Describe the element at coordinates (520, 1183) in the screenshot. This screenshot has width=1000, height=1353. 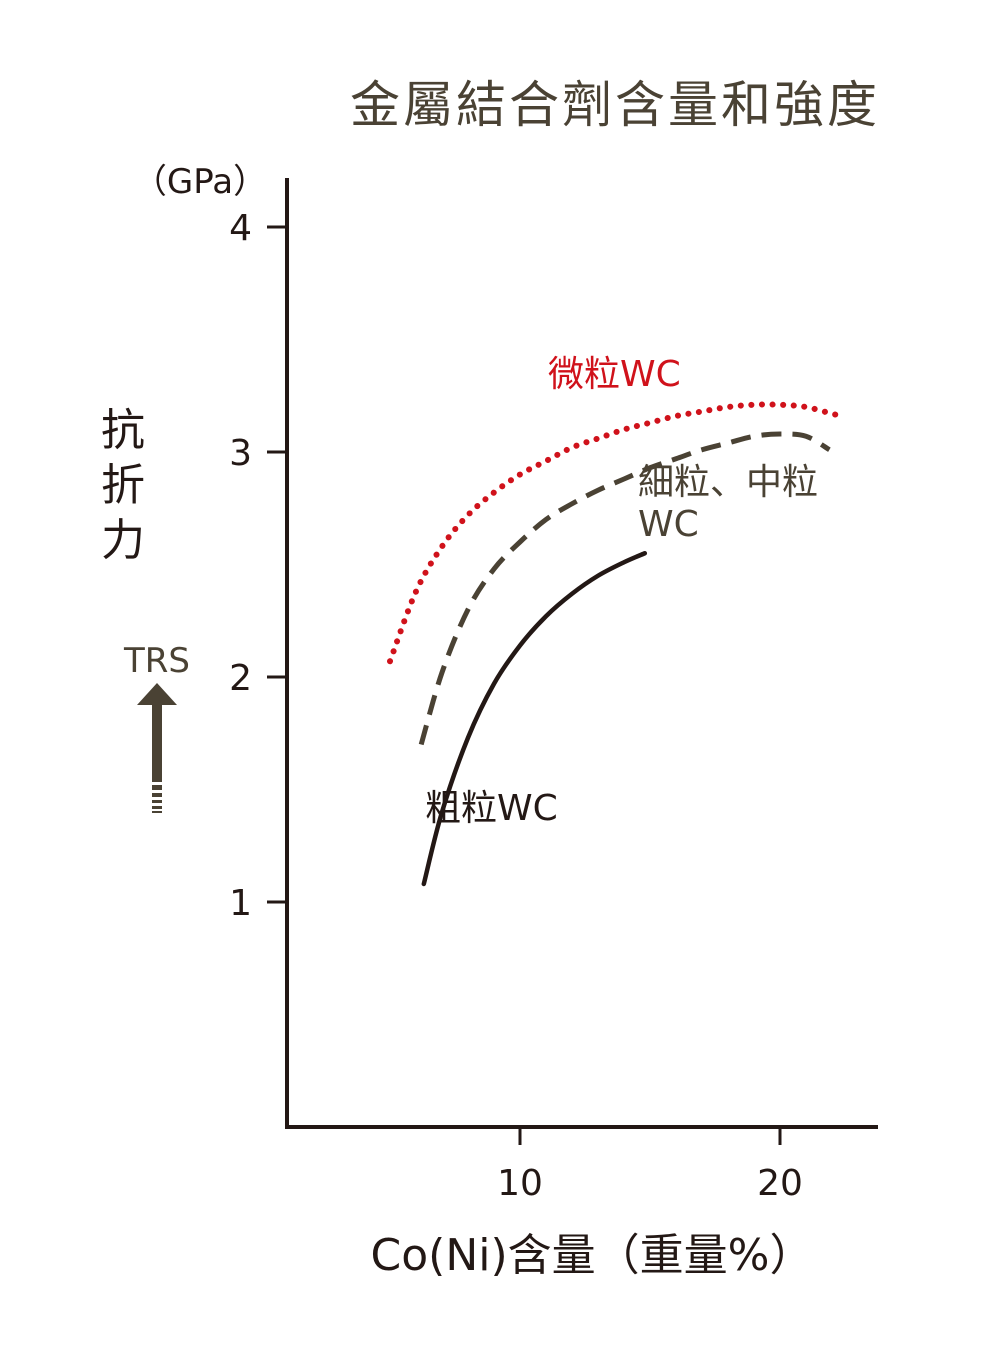
I see `x-tick-label: 10` at that location.